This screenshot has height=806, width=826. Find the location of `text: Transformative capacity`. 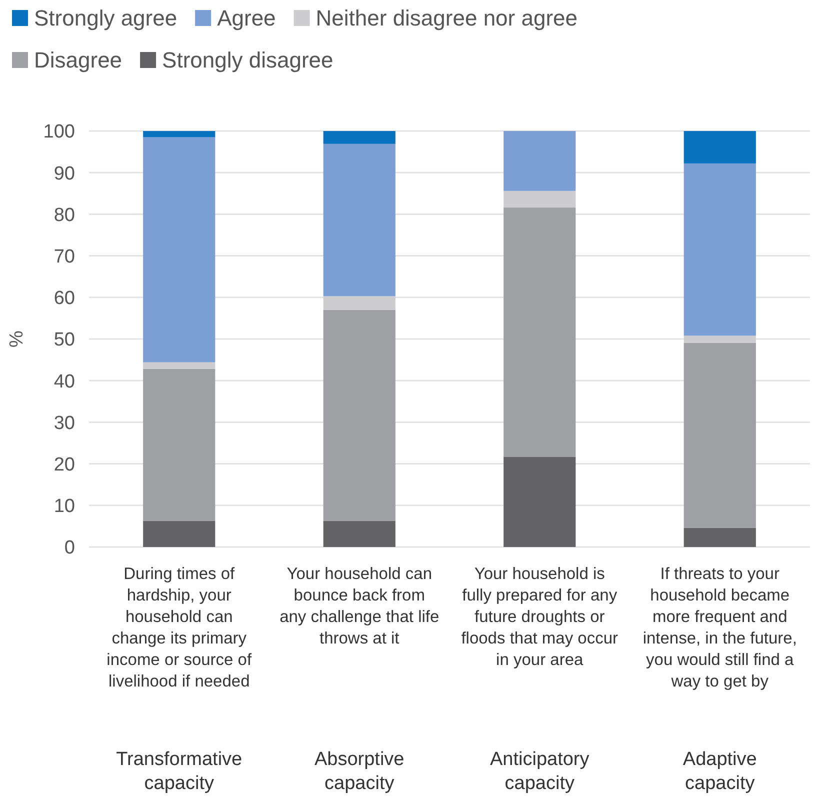

text: Transformative capacity is located at coordinates (179, 771).